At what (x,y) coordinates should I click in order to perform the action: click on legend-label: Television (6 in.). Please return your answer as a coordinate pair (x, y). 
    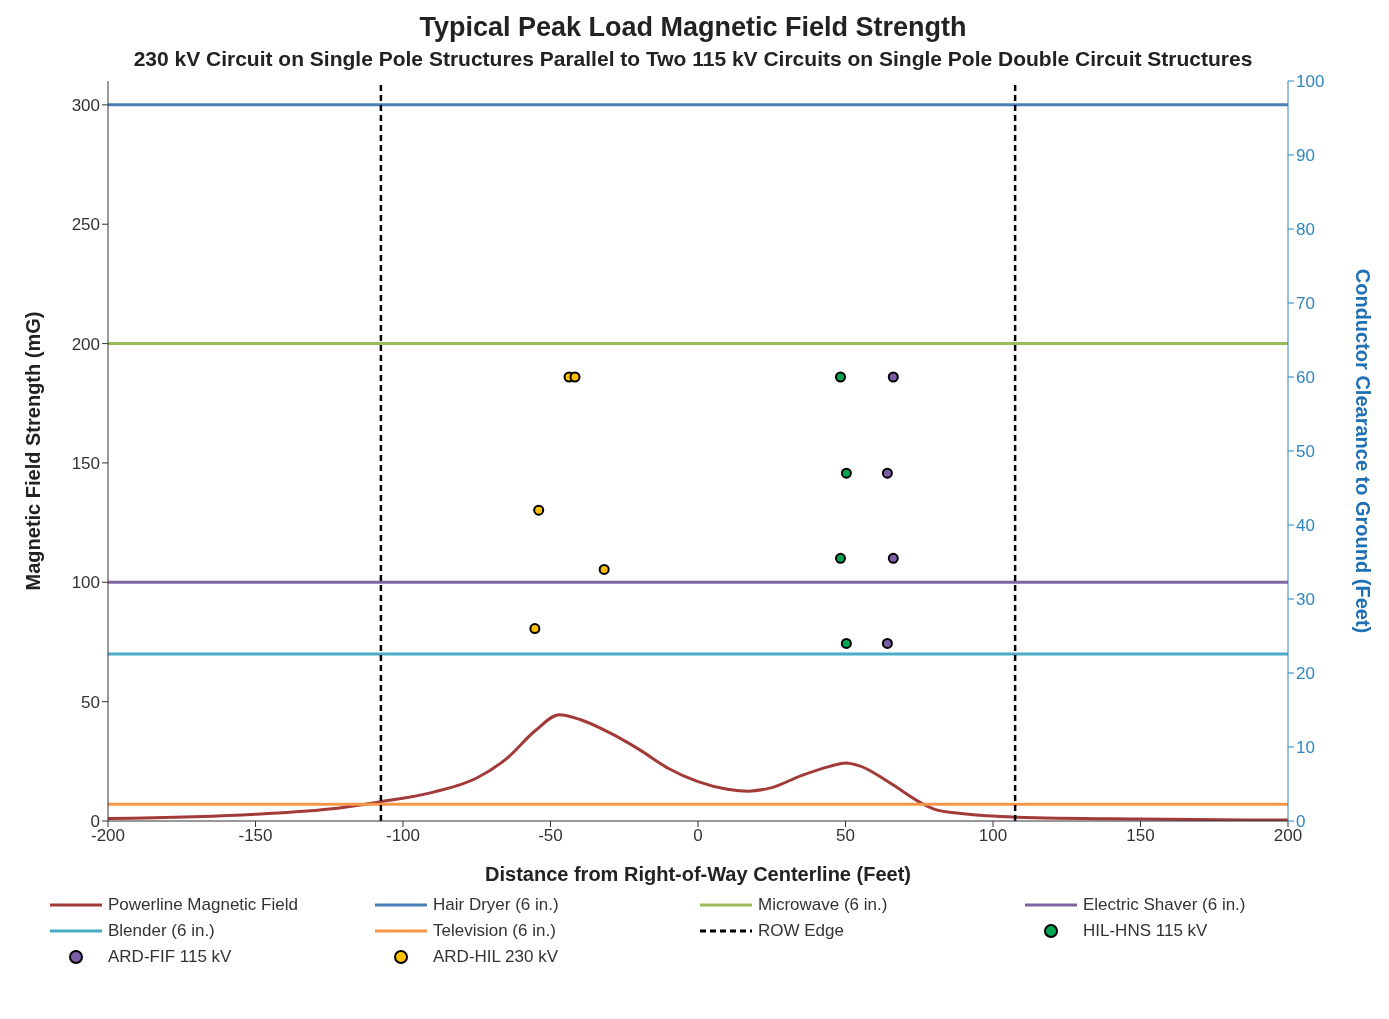
    Looking at the image, I should click on (494, 931).